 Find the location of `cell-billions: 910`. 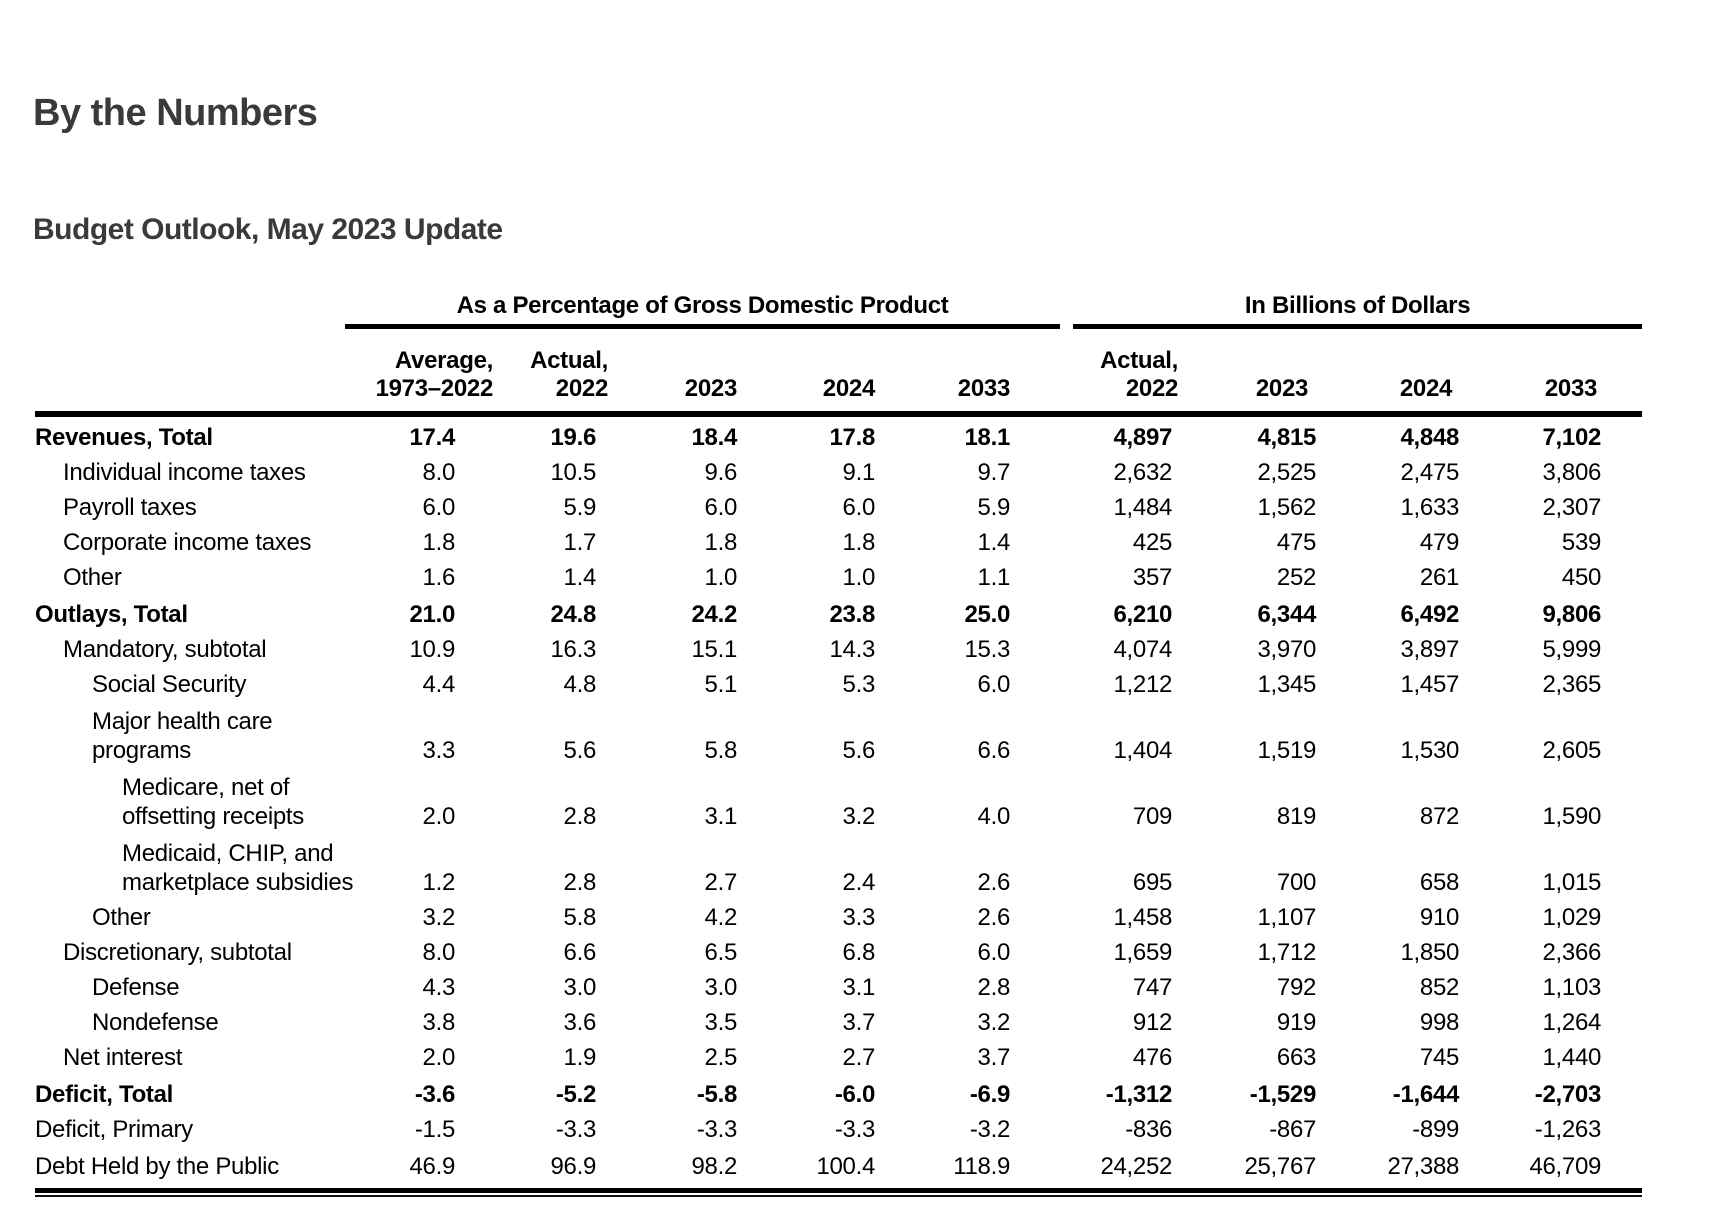

cell-billions: 910 is located at coordinates (1439, 917).